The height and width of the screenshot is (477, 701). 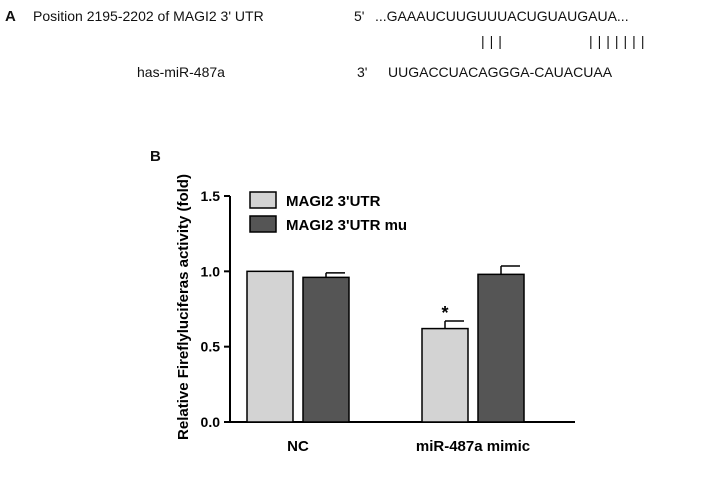 What do you see at coordinates (333, 201) in the screenshot?
I see `legend-label: MAGI2 3'UTR` at bounding box center [333, 201].